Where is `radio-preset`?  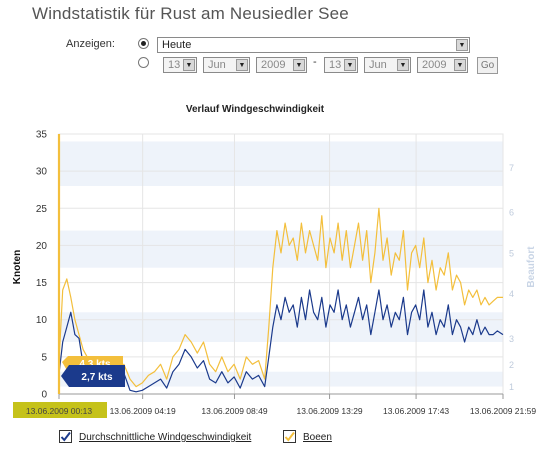
radio-preset is located at coordinates (143, 43).